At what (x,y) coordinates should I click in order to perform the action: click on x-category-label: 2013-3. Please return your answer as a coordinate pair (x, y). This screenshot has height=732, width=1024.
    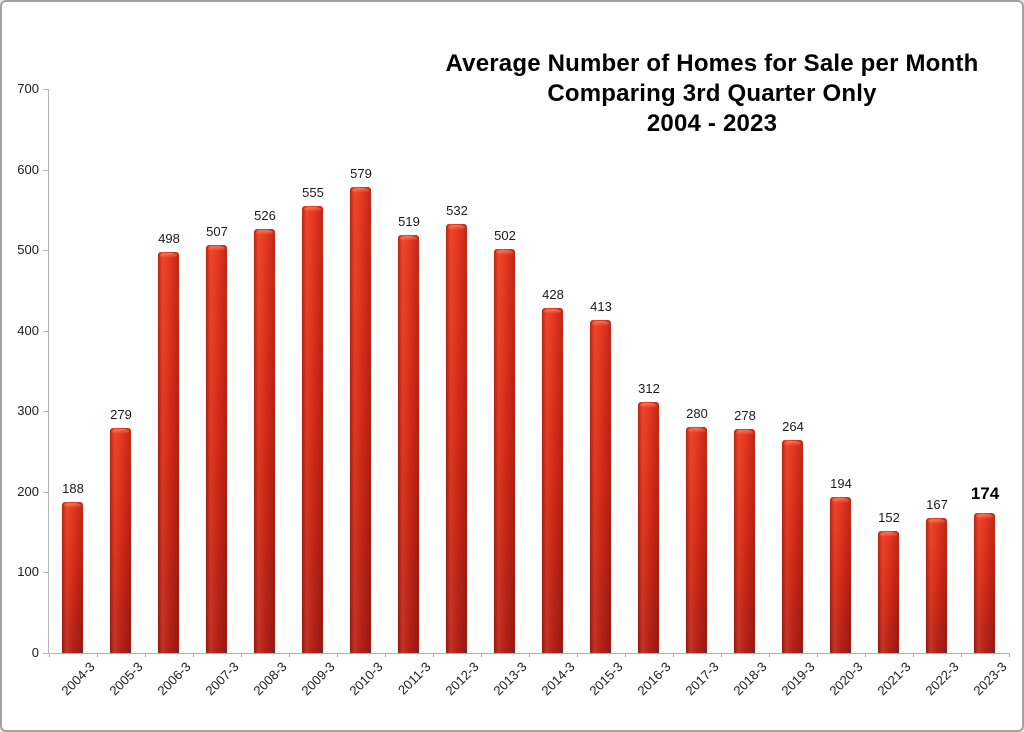
    Looking at the image, I should click on (510, 679).